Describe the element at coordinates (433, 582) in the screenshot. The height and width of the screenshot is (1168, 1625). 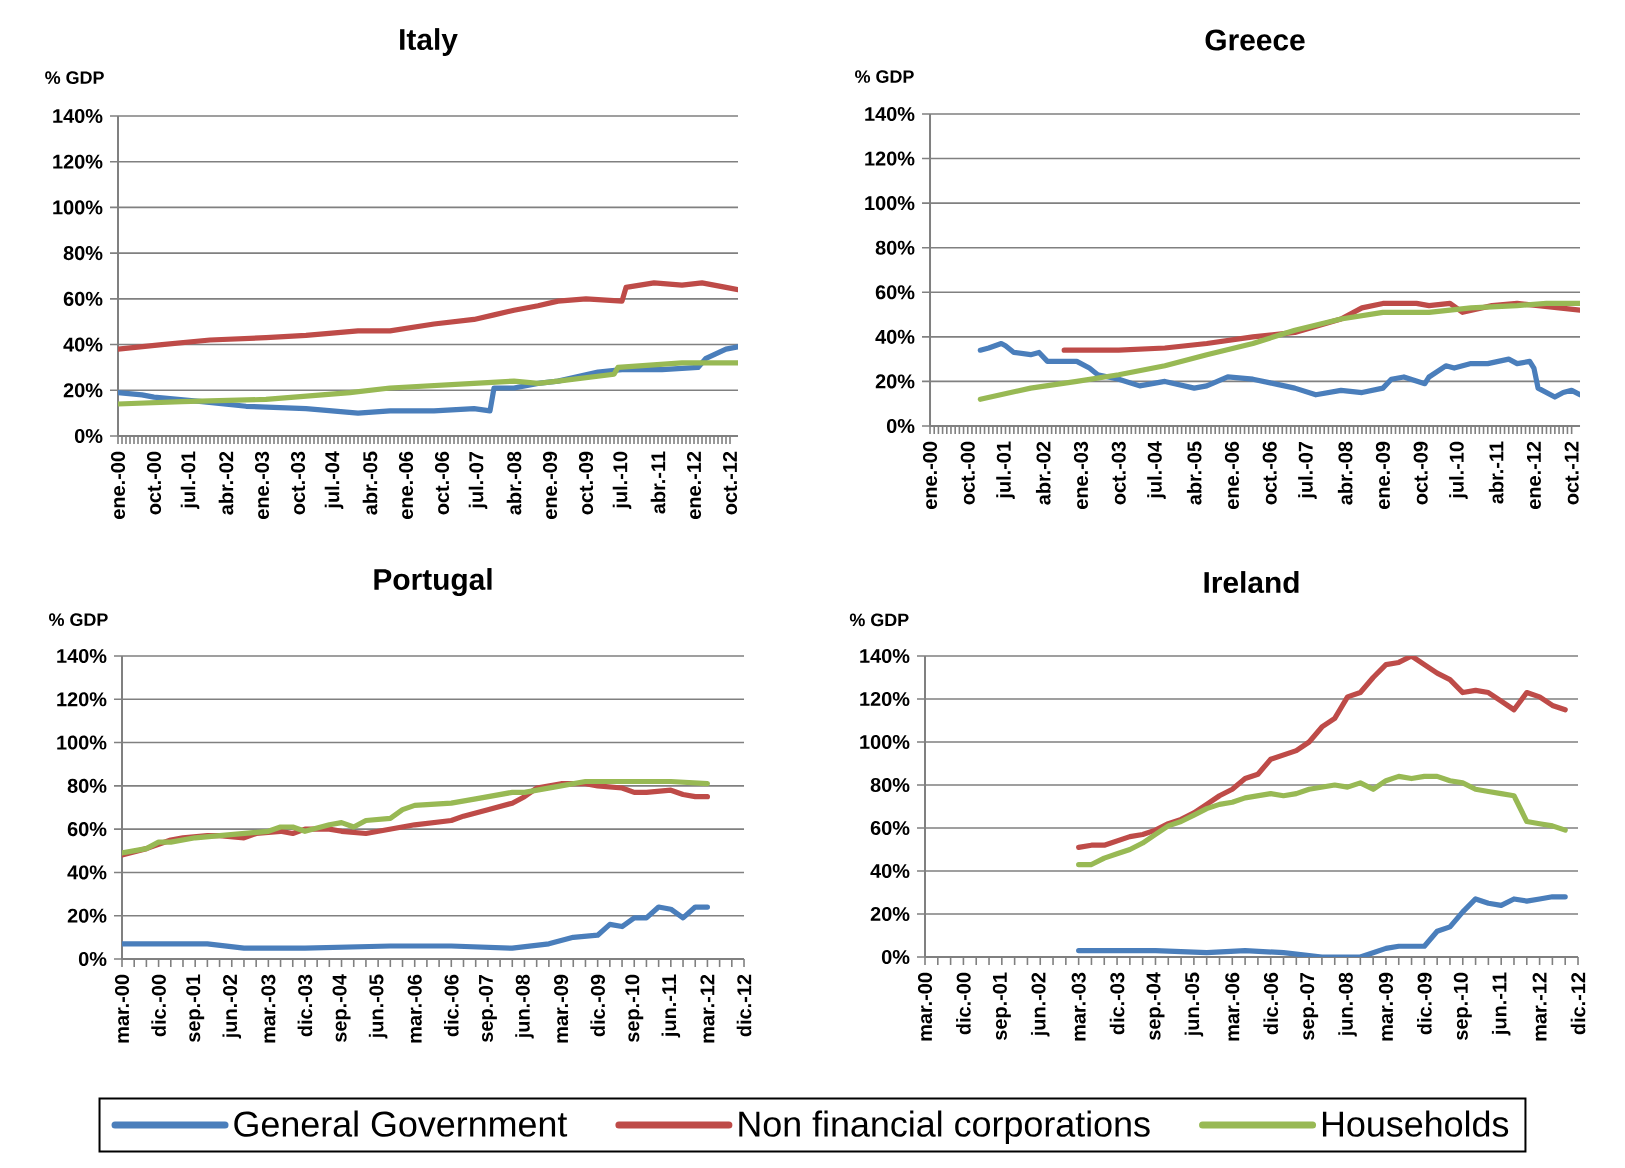
I see `chart-title: Portugal` at that location.